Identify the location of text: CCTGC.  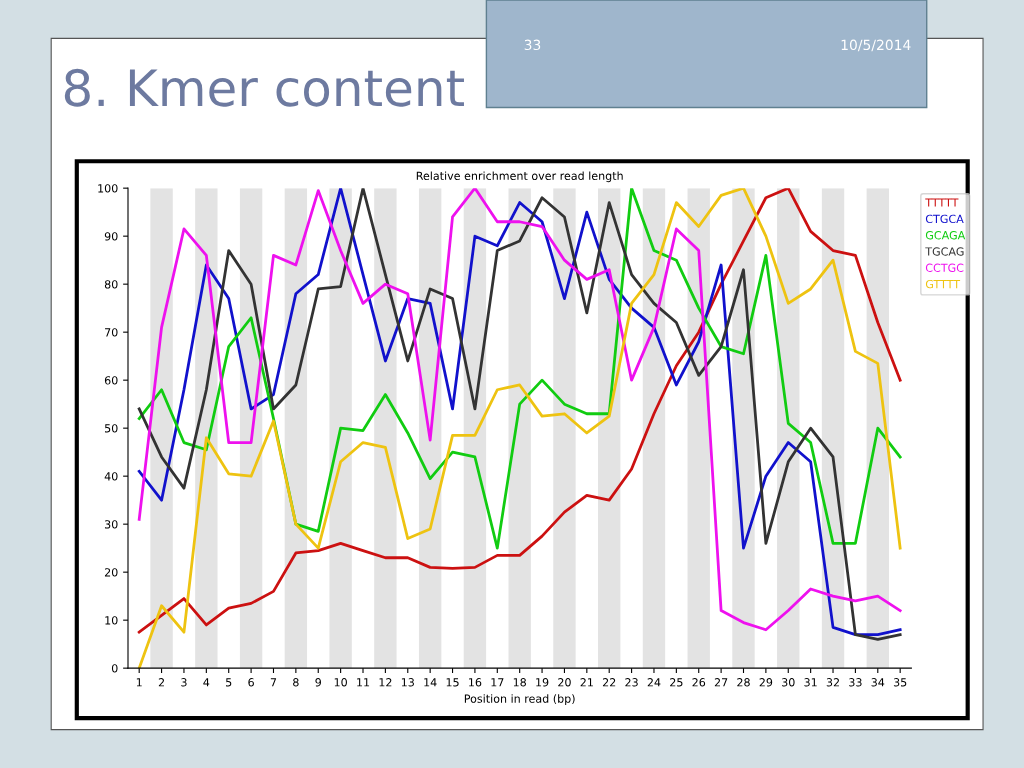
(944, 267).